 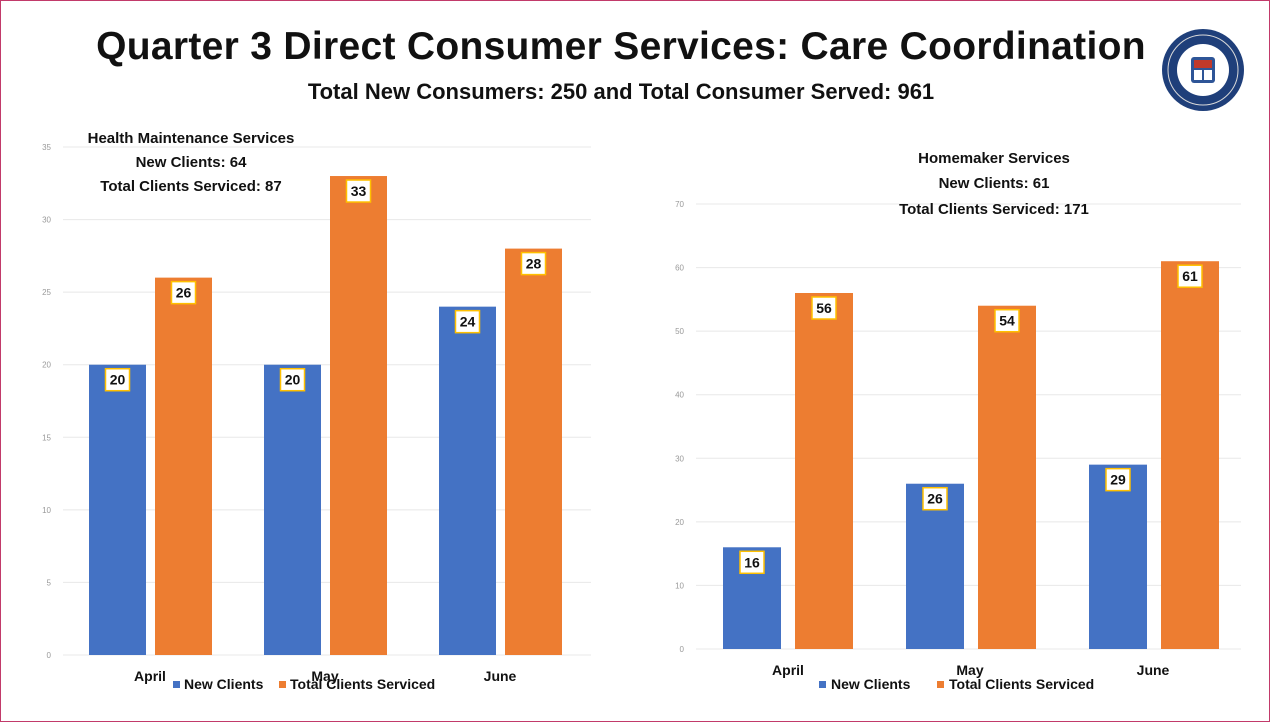 I want to click on chart1-bar-total-clients-april, so click(x=183, y=466).